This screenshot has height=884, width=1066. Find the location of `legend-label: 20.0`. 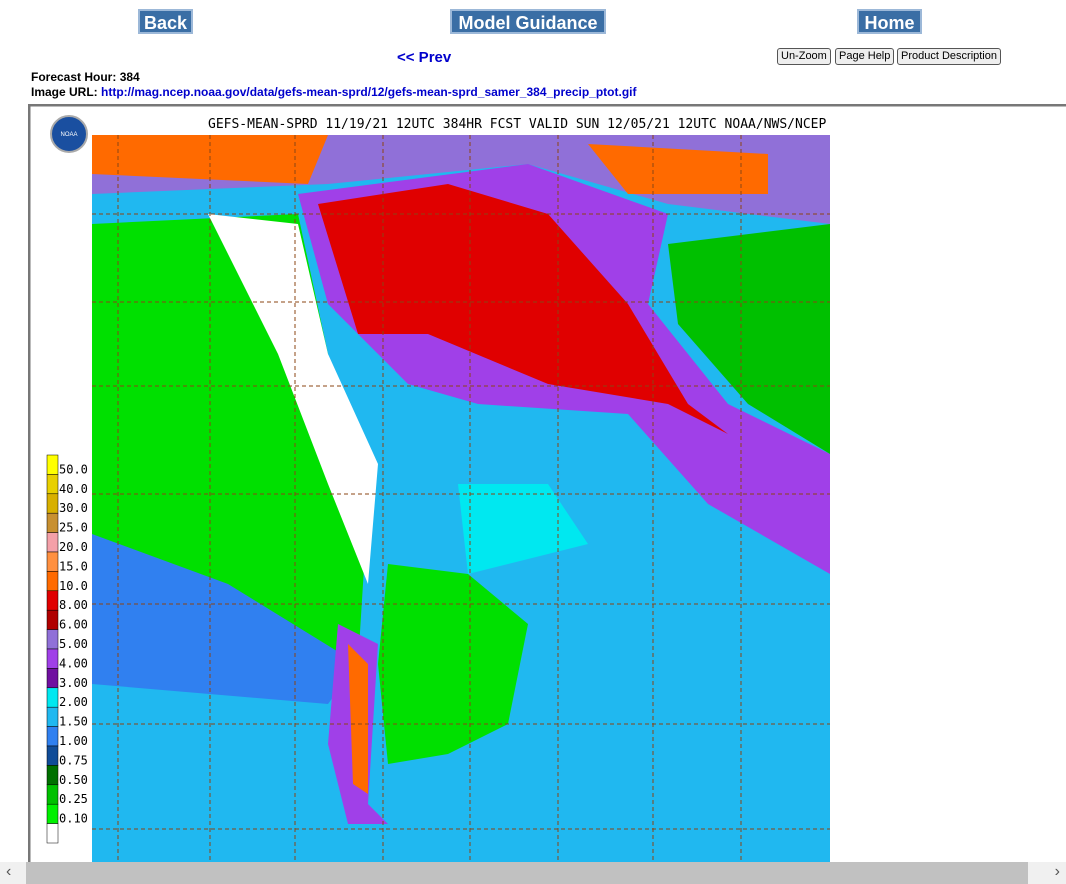

legend-label: 20.0 is located at coordinates (73, 547).